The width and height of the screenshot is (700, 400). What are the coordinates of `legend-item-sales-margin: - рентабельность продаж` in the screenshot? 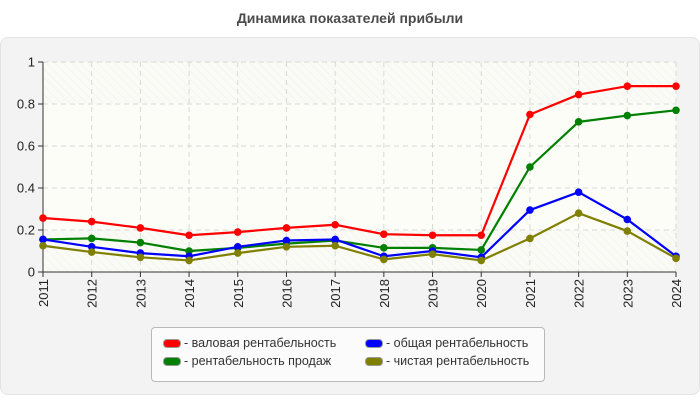 It's located at (264, 361).